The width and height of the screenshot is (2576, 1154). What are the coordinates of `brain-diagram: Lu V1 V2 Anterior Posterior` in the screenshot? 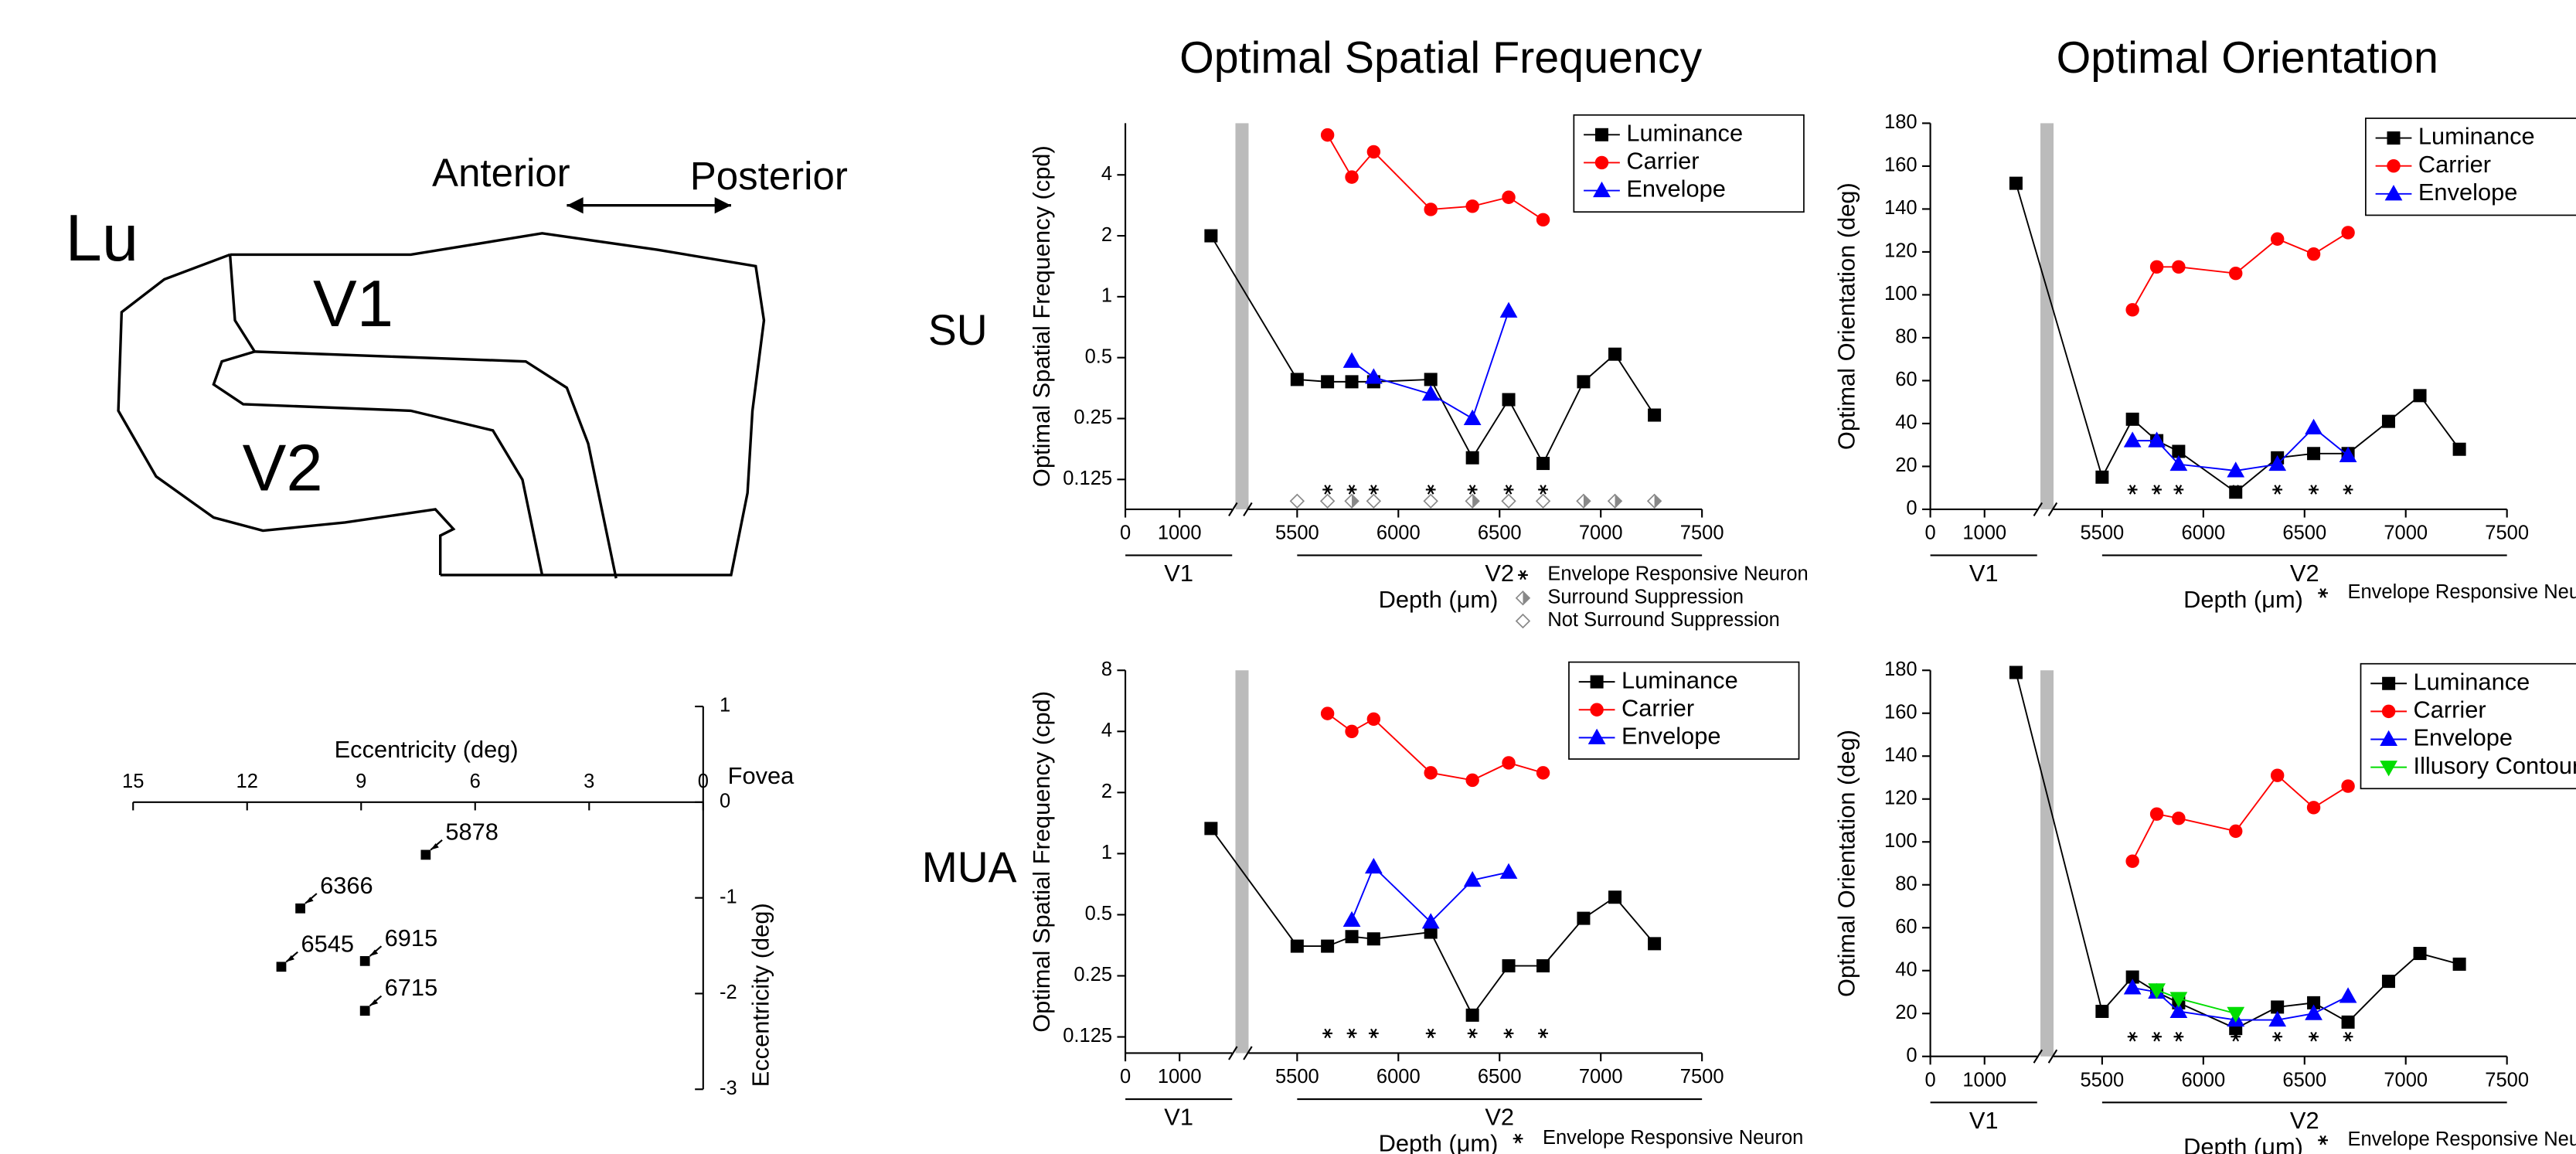 It's located at (457, 365).